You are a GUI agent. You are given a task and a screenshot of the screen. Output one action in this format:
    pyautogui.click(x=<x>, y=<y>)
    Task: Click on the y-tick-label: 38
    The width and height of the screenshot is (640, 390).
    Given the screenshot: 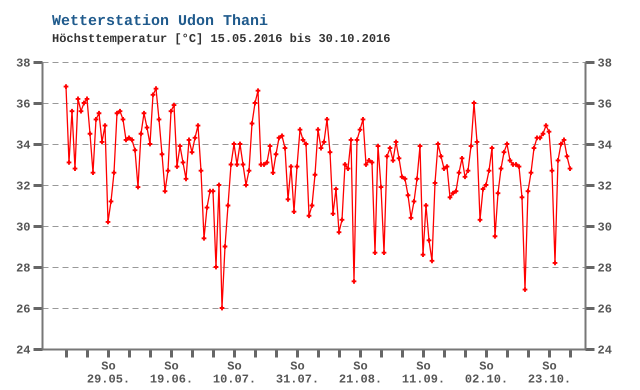 What is the action you would take?
    pyautogui.click(x=23, y=63)
    